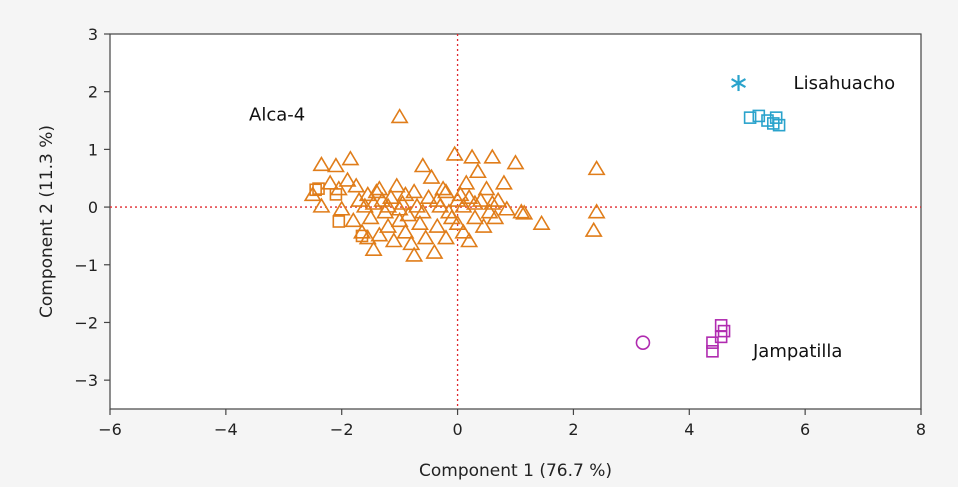  What do you see at coordinates (93, 34) in the screenshot?
I see `y-tick-label: 3` at bounding box center [93, 34].